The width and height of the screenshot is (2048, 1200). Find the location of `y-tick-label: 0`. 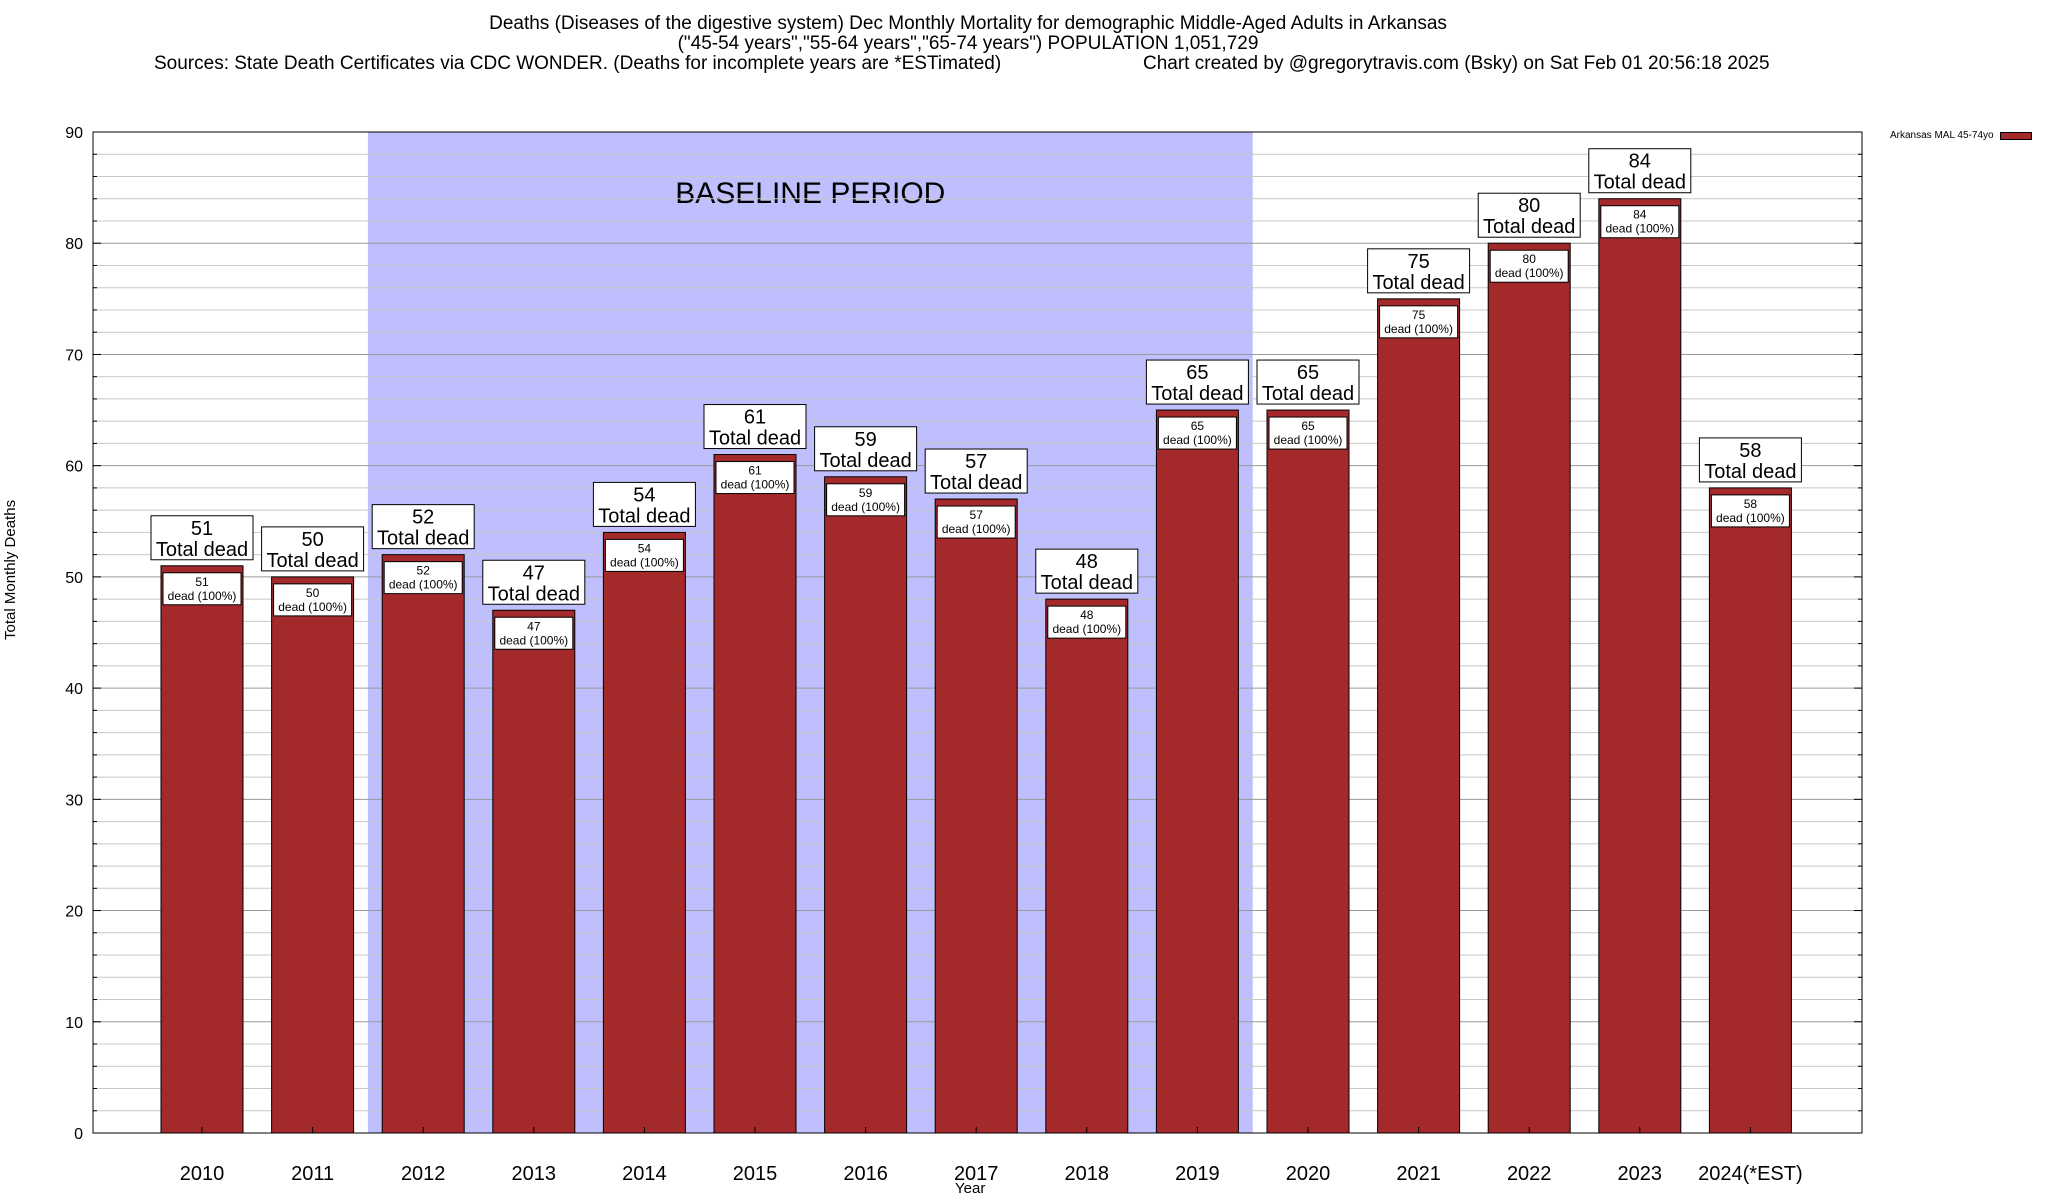

y-tick-label: 0 is located at coordinates (78, 1134).